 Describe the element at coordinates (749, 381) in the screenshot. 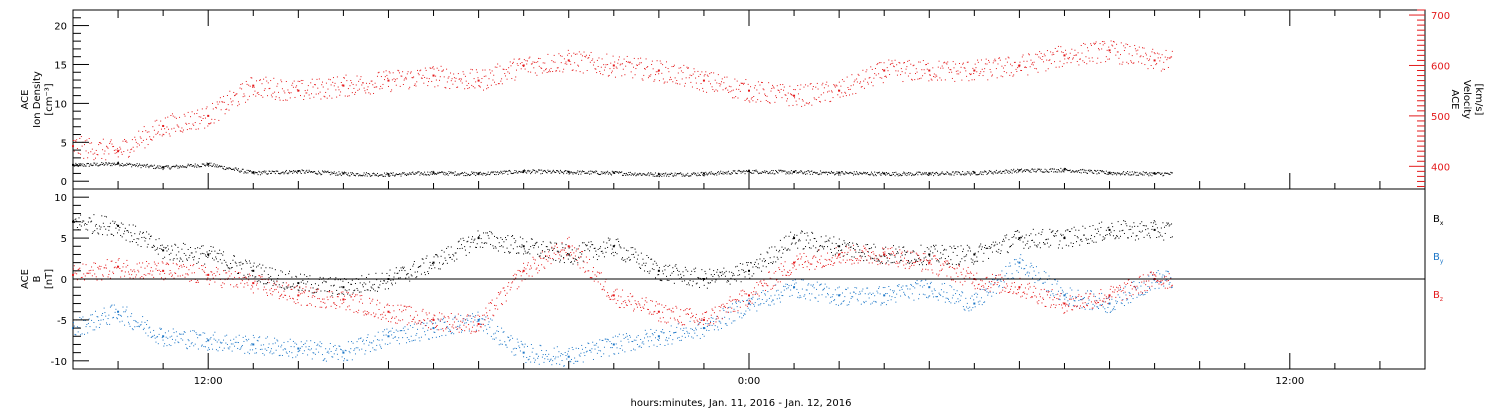

I see `x-tick-label: 0:00` at that location.